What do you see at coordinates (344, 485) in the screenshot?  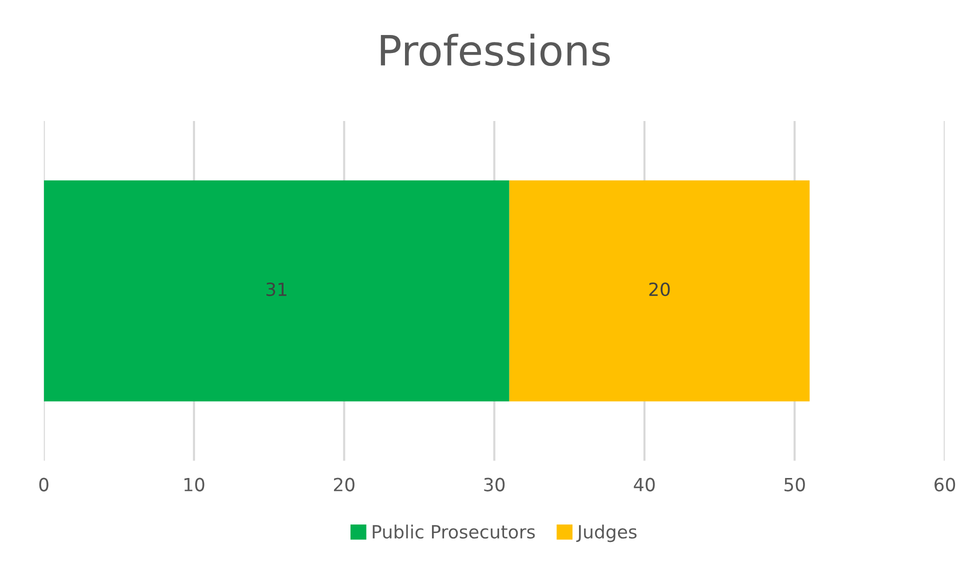 I see `x-tick-label: 20` at bounding box center [344, 485].